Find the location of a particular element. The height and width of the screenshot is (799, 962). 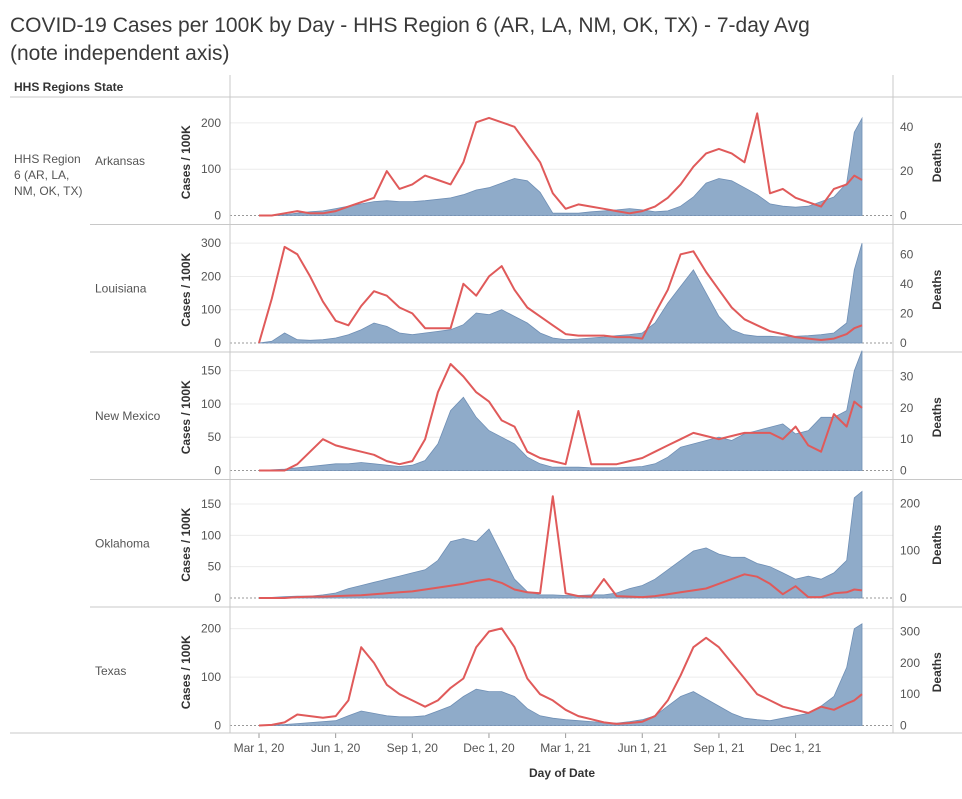

deaths-line-arkansas is located at coordinates (561, 164).